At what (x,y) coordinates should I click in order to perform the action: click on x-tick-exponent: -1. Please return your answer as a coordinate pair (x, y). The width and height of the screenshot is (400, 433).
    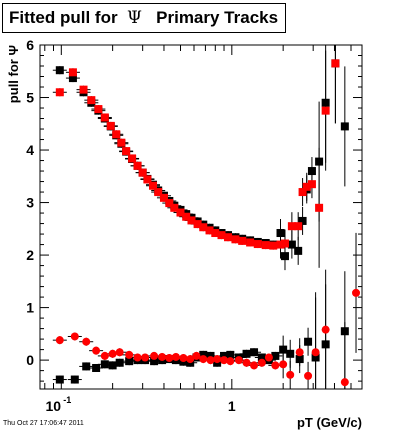
    Looking at the image, I should click on (67, 400).